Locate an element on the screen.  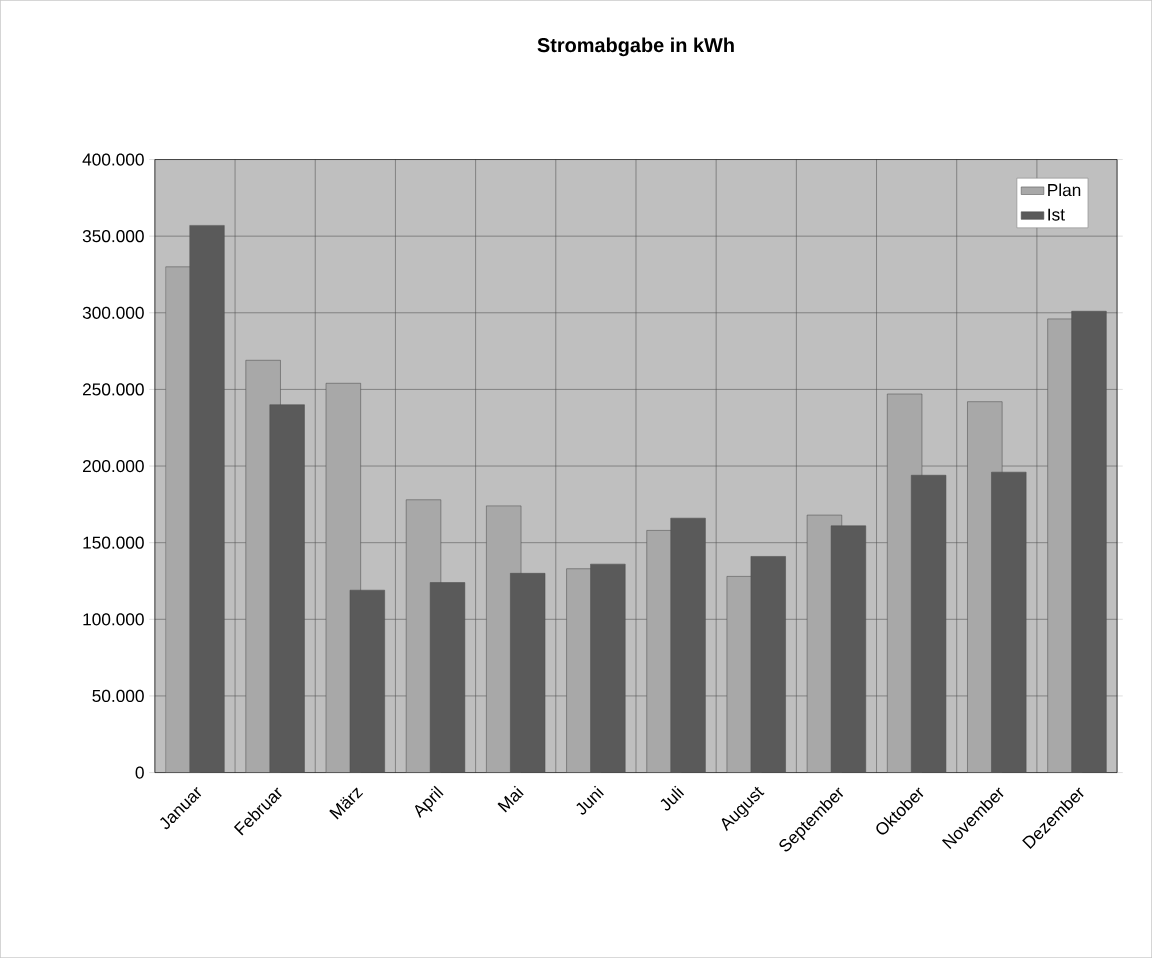
y-tick-label: 350.000 is located at coordinates (113, 236).